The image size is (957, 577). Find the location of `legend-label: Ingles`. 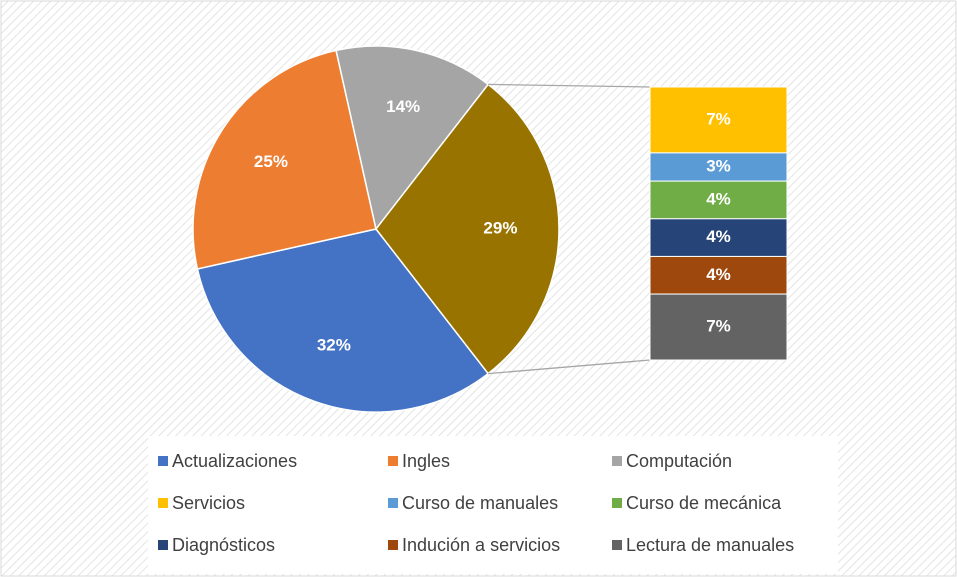

legend-label: Ingles is located at coordinates (426, 461).